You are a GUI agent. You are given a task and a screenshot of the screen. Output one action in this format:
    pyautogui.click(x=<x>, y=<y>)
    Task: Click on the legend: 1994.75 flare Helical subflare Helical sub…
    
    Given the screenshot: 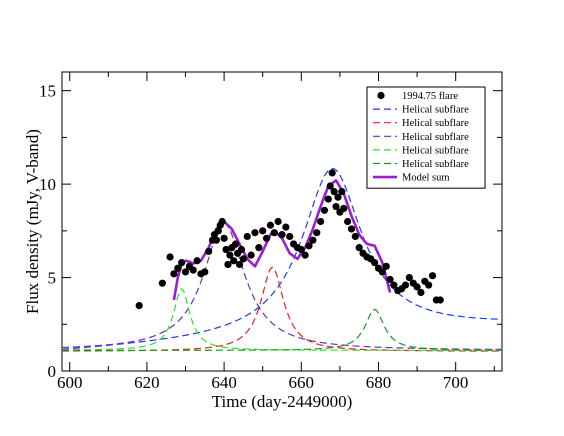 What is the action you would take?
    pyautogui.click(x=426, y=137)
    